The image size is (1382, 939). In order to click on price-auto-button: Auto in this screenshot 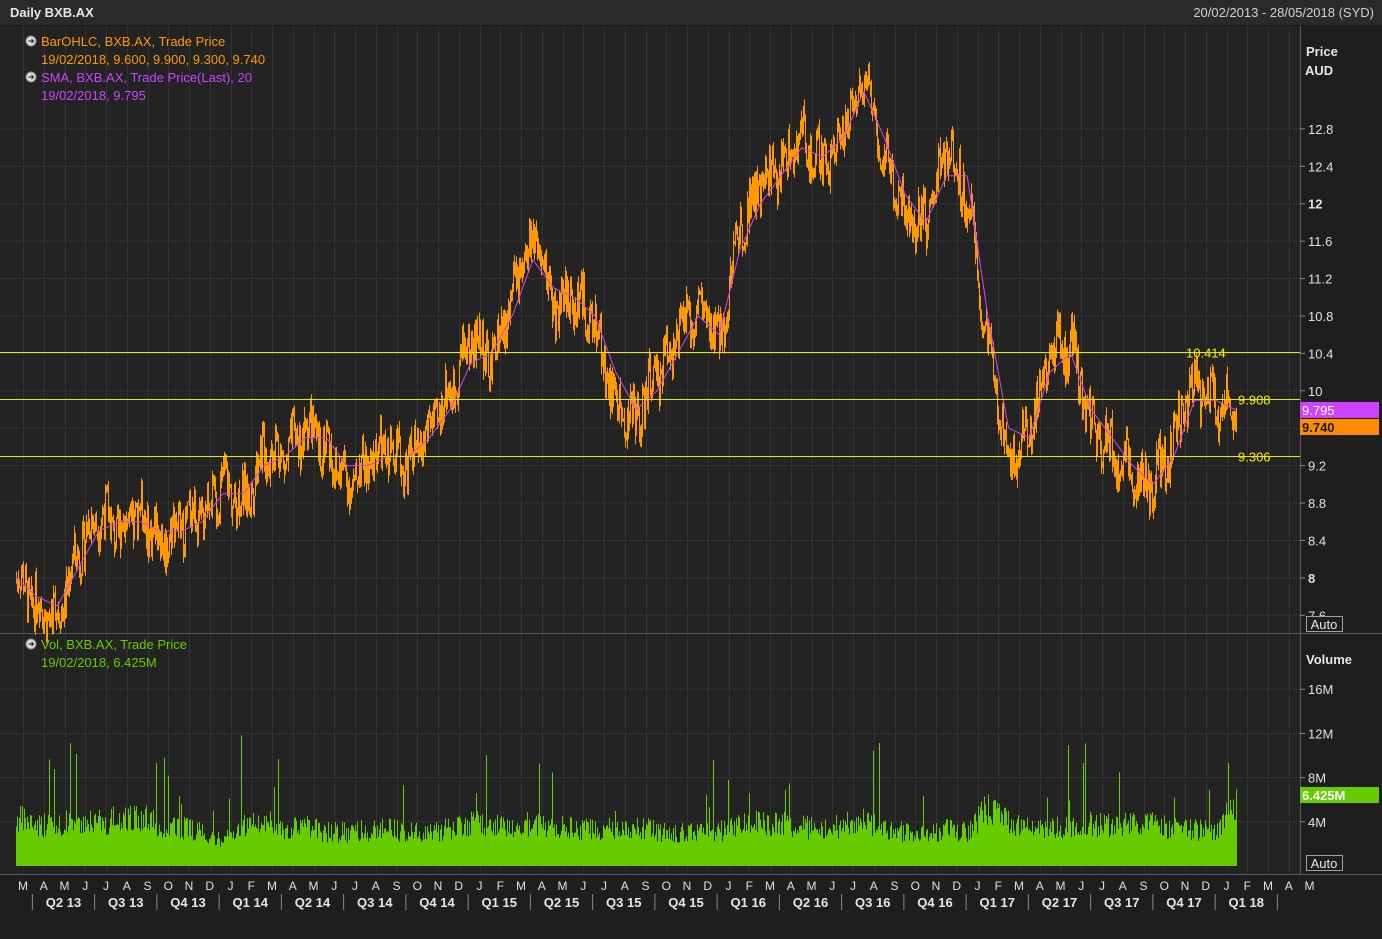, I will do `click(1324, 624)`.